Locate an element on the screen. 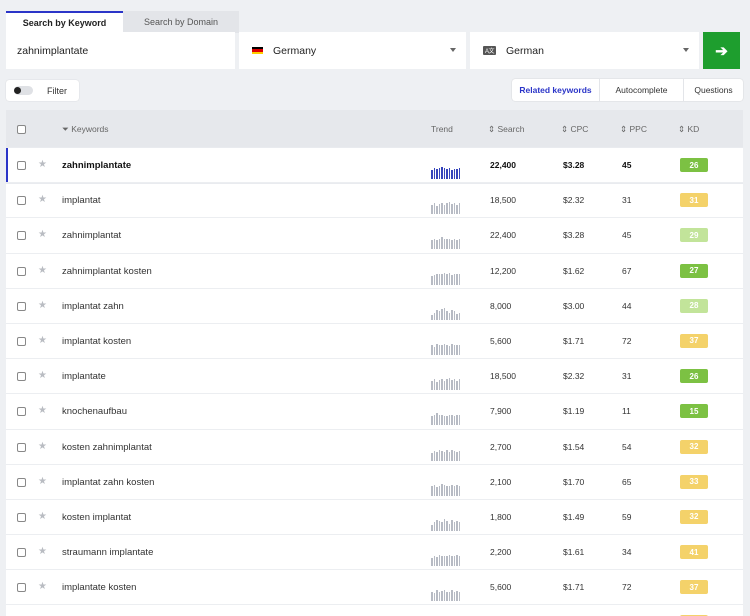 This screenshot has width=750, height=616. table-row: ★ is located at coordinates (374, 610).